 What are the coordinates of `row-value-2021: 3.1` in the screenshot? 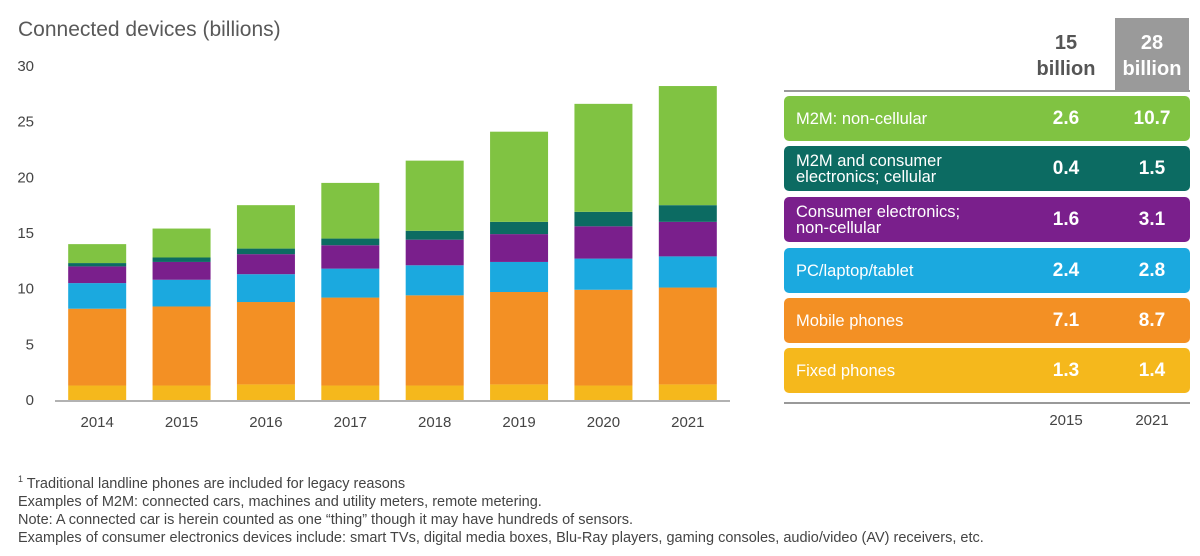 It's located at (1152, 219).